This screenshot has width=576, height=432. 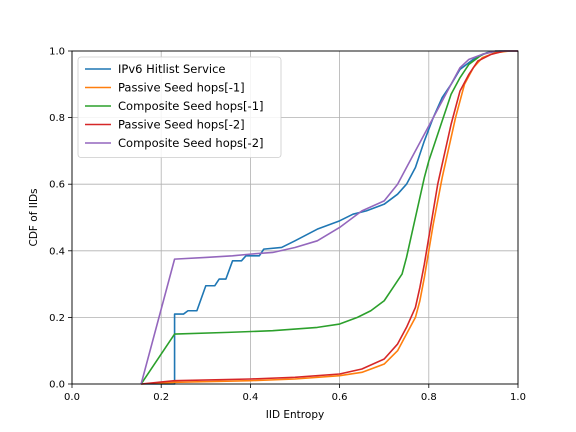 What do you see at coordinates (57, 185) in the screenshot?
I see `y-tick-label: 0.6` at bounding box center [57, 185].